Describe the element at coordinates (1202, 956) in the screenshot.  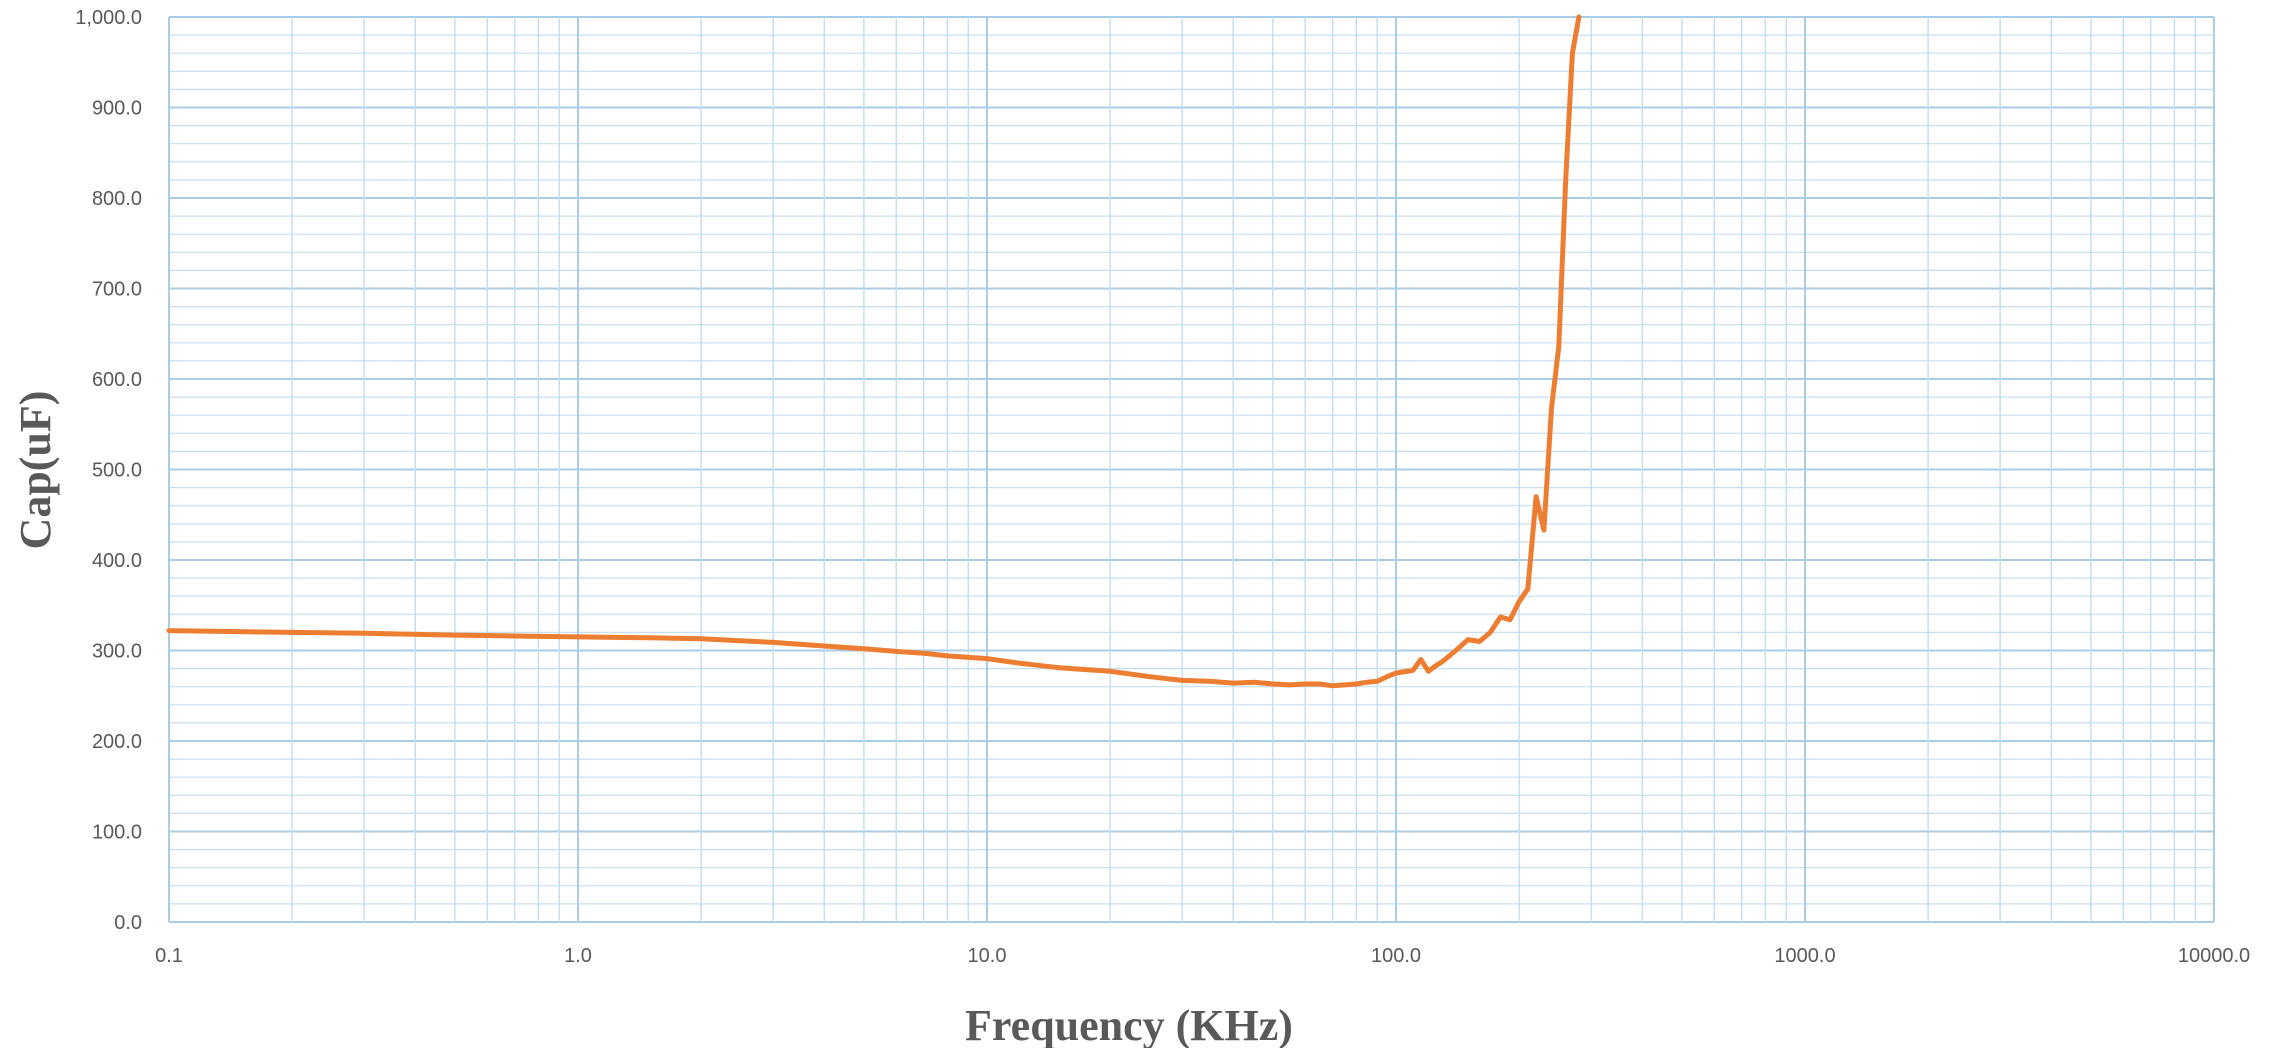
I see `x-axis-ticks: 0.1 1.0 10.0 100.0 1000.0 10000.0` at that location.